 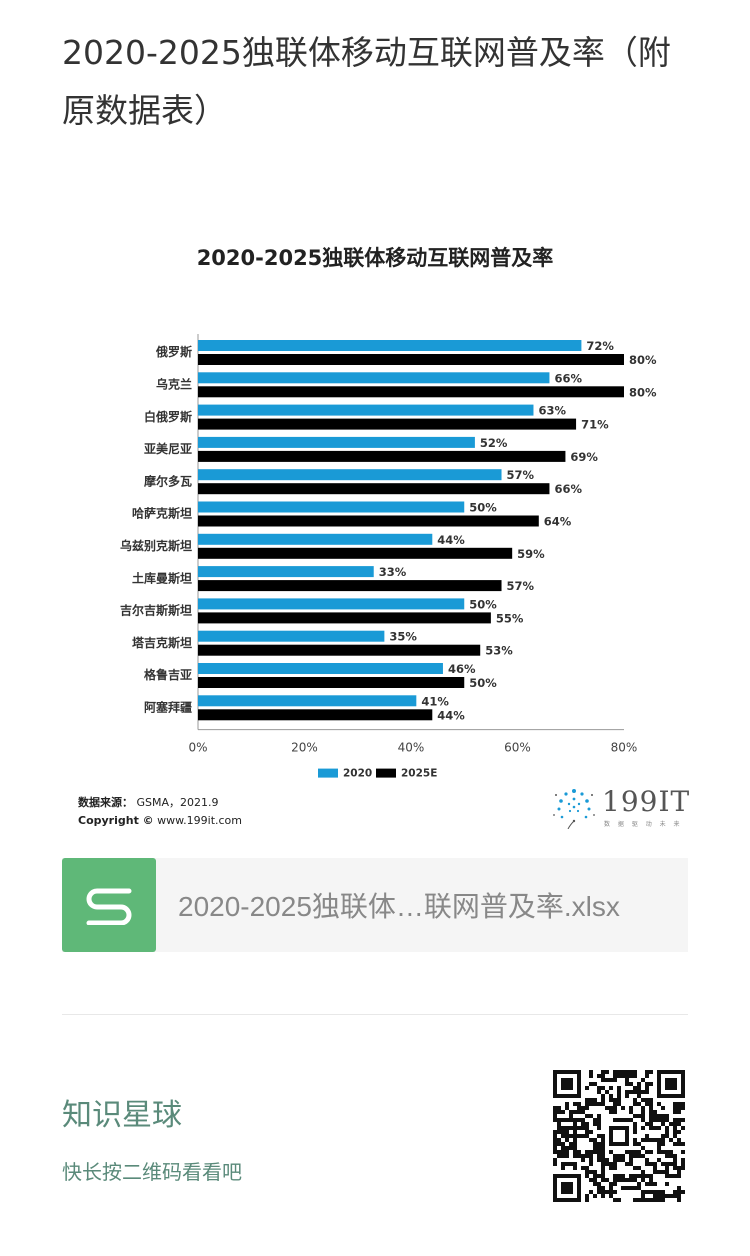 I want to click on data-label: 46%, so click(x=462, y=669).